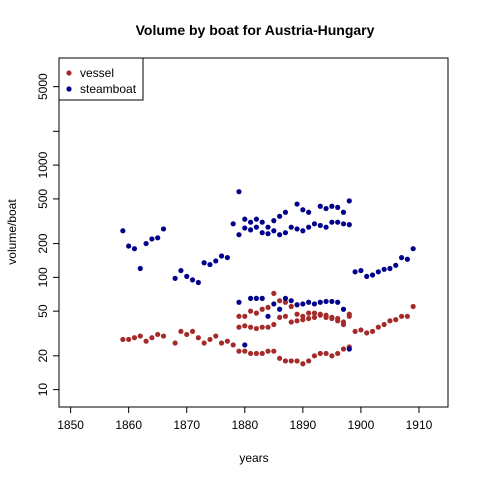 The image size is (480, 480). I want to click on legend-marker-steamboat, so click(69, 89).